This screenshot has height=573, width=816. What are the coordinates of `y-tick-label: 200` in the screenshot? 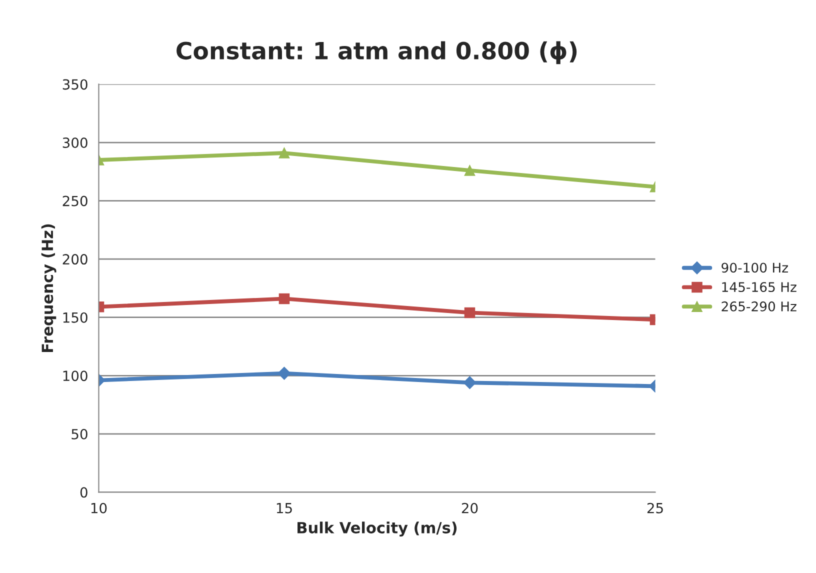 It's located at (75, 259).